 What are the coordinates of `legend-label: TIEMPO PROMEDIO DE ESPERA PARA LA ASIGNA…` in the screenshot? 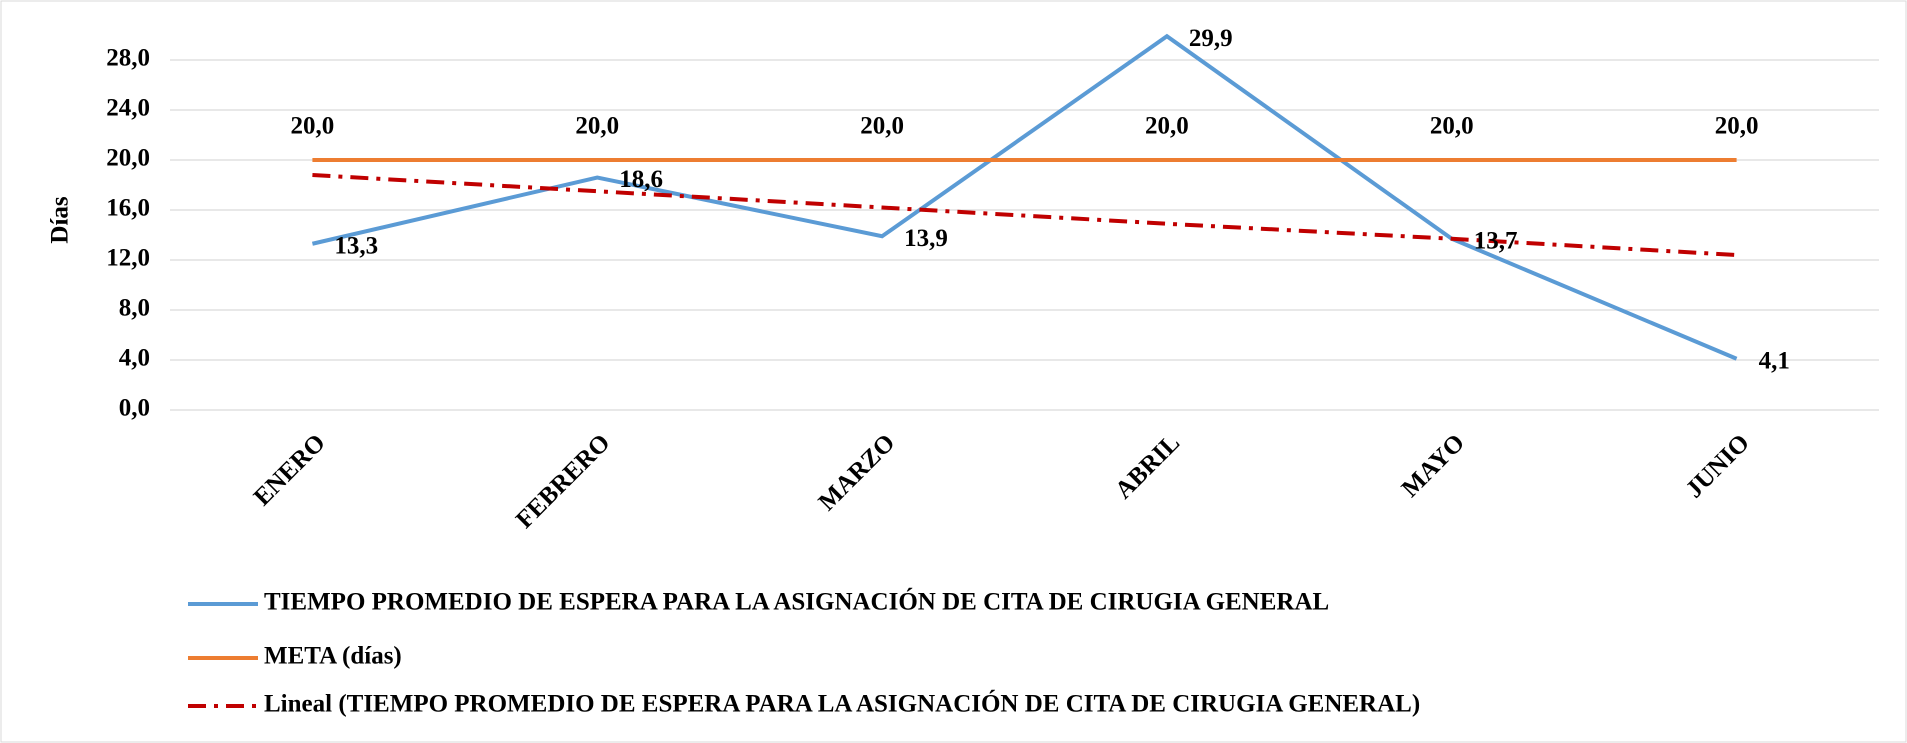 It's located at (796, 602).